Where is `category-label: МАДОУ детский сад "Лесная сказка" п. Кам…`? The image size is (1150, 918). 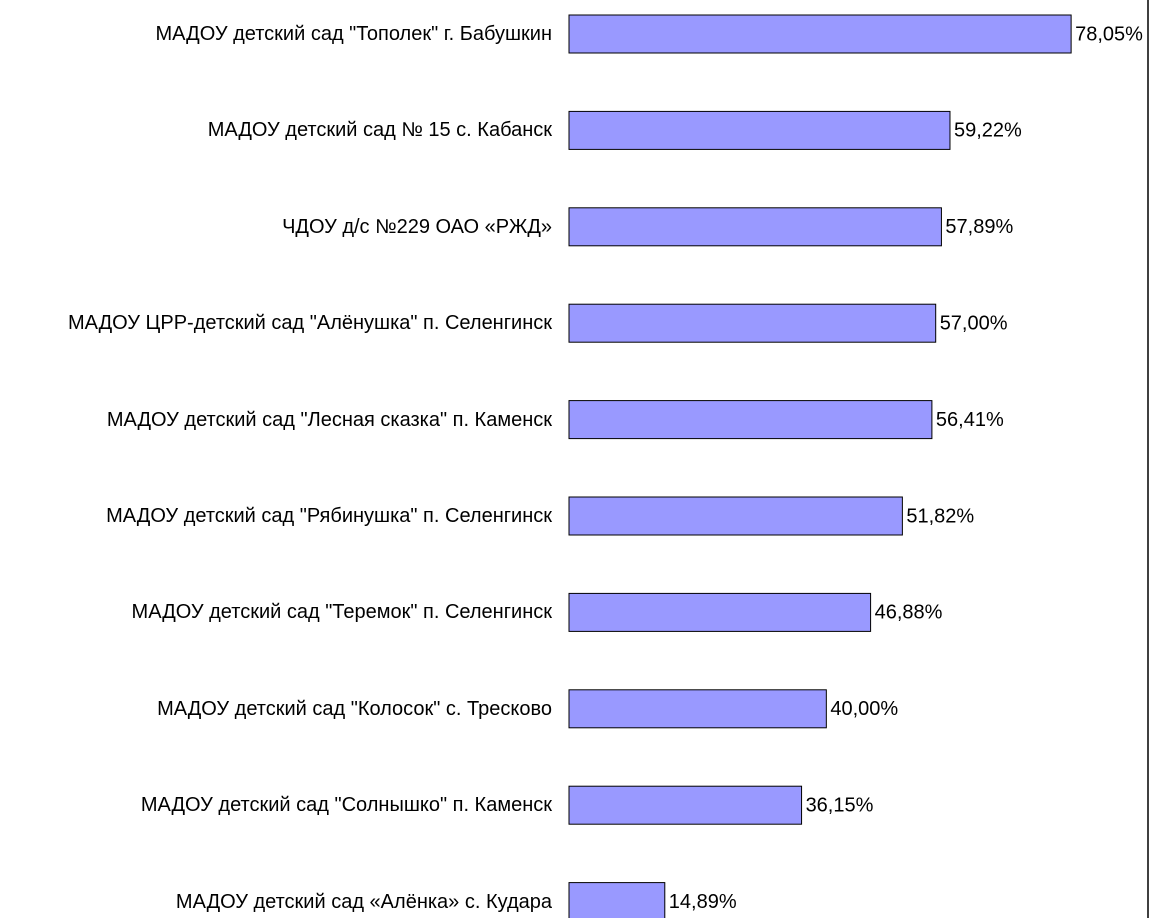 category-label: МАДОУ детский сад "Лесная сказка" п. Кам… is located at coordinates (329, 419).